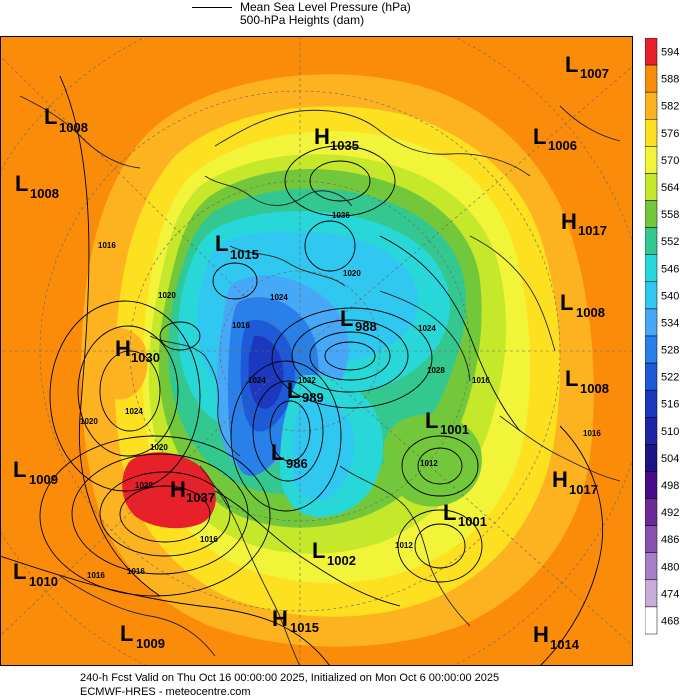 Image resolution: width=681 pixels, height=700 pixels. Describe the element at coordinates (325, 7) in the screenshot. I see `legend-title-mslp: Mean Sea Level Pressure (hPa)` at that location.